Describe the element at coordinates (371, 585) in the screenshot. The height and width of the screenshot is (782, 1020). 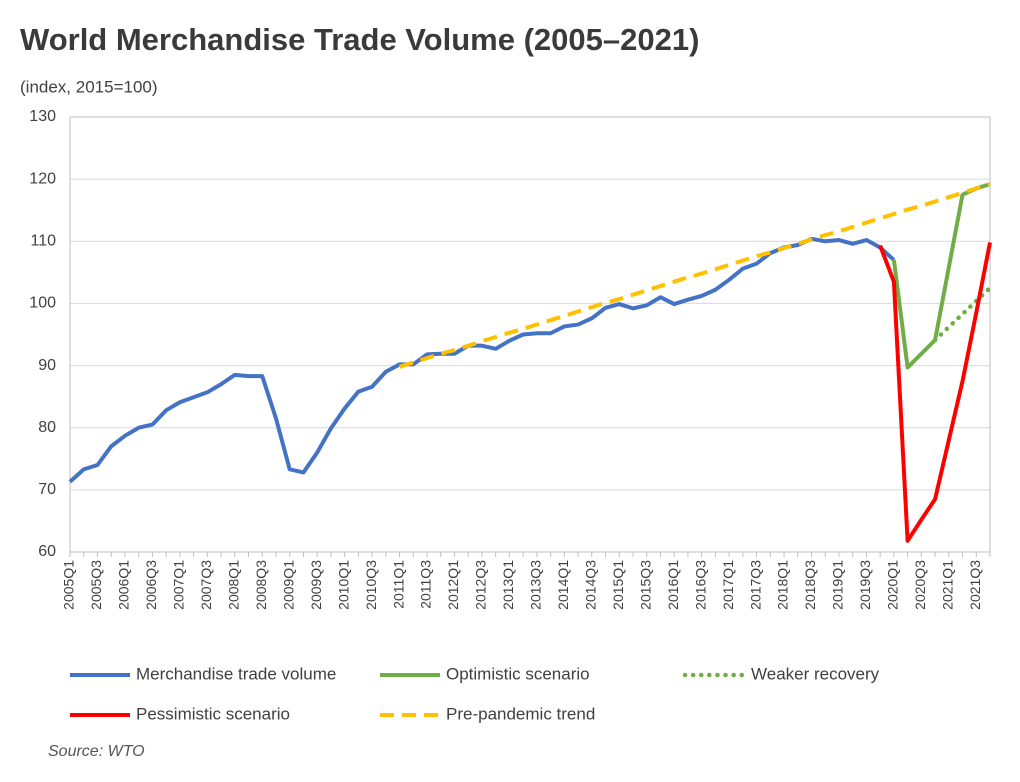
I see `x-tick-label: 2010Q3` at that location.